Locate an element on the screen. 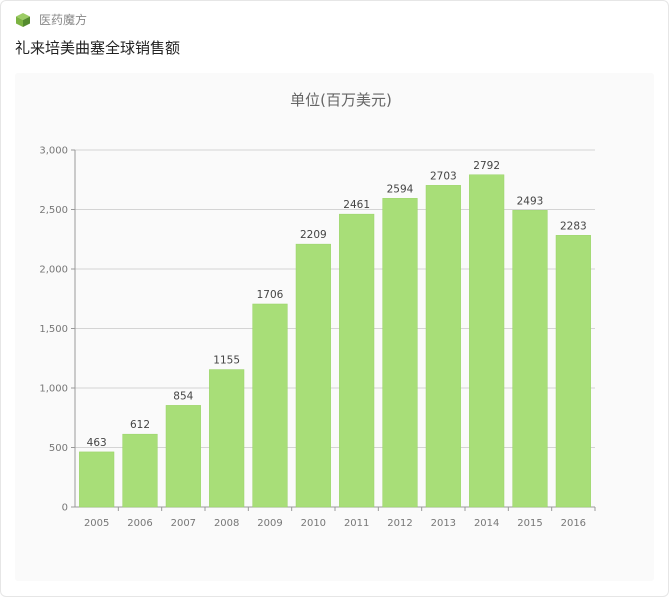  x-tick-label: 2008 is located at coordinates (226, 523).